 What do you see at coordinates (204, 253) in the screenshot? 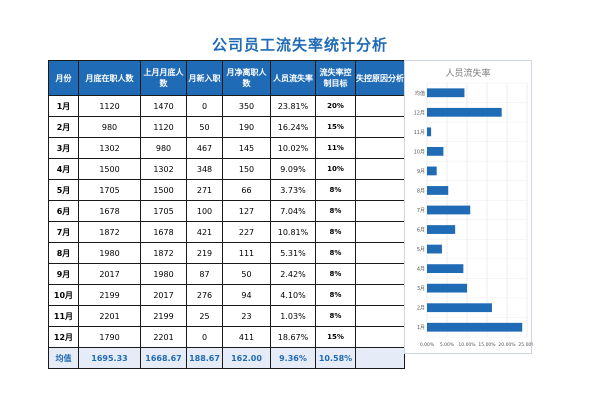
I see `cell-new-hires: 219` at bounding box center [204, 253].